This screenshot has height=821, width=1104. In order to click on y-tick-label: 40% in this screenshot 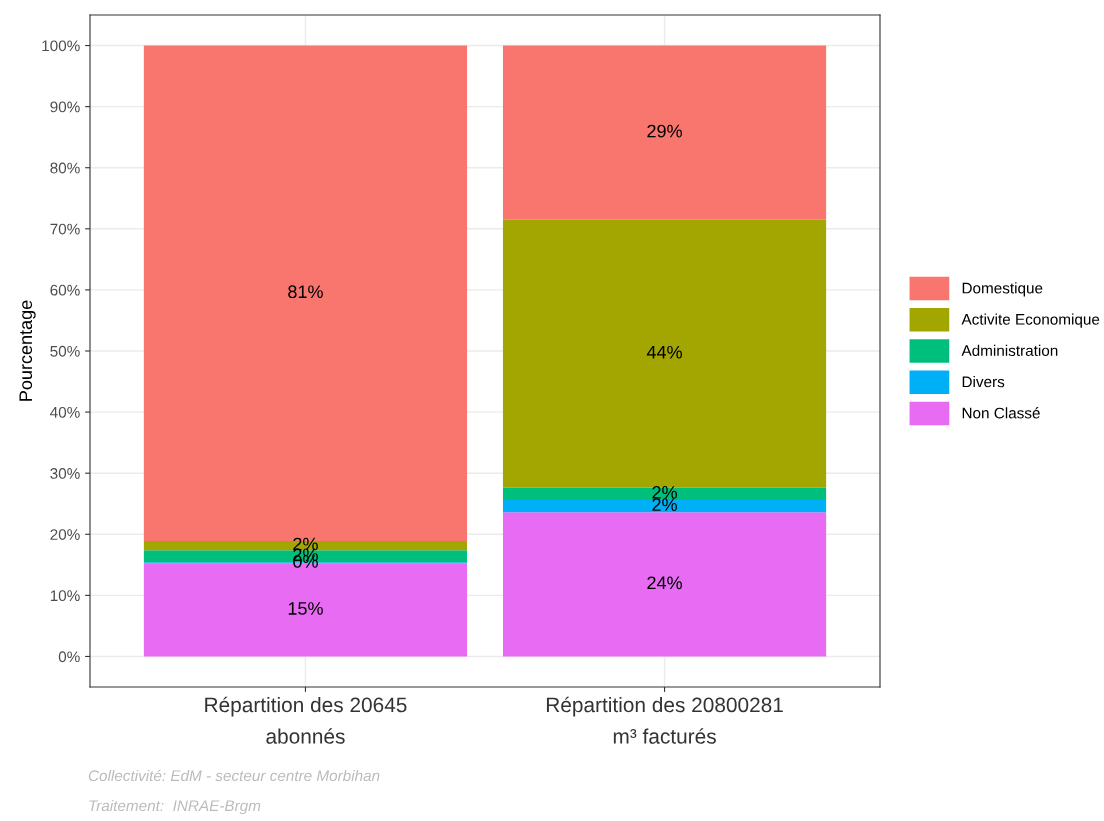, I will do `click(65, 412)`.